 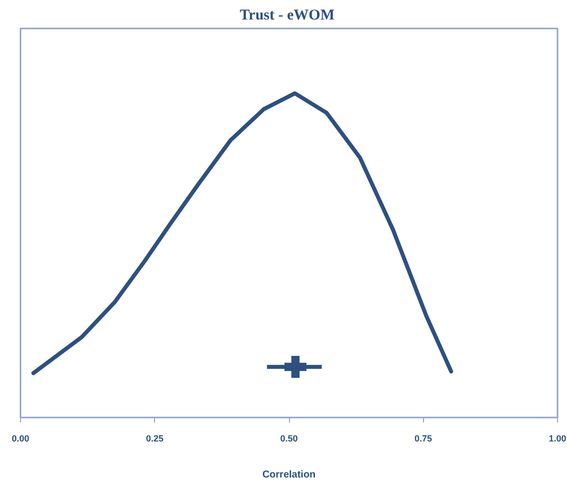 What do you see at coordinates (423, 439) in the screenshot?
I see `x-tick-label: 0.75` at bounding box center [423, 439].